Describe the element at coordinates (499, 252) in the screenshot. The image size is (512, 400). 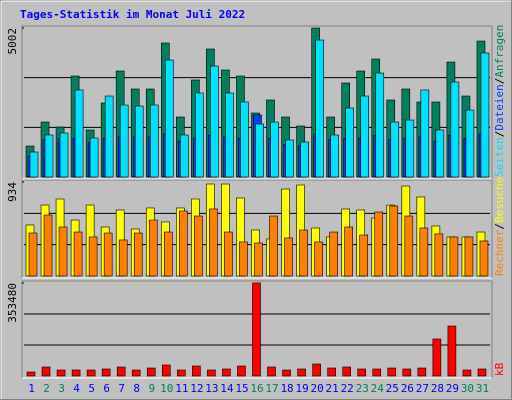
I see `legend-entry: Rechner` at that location.